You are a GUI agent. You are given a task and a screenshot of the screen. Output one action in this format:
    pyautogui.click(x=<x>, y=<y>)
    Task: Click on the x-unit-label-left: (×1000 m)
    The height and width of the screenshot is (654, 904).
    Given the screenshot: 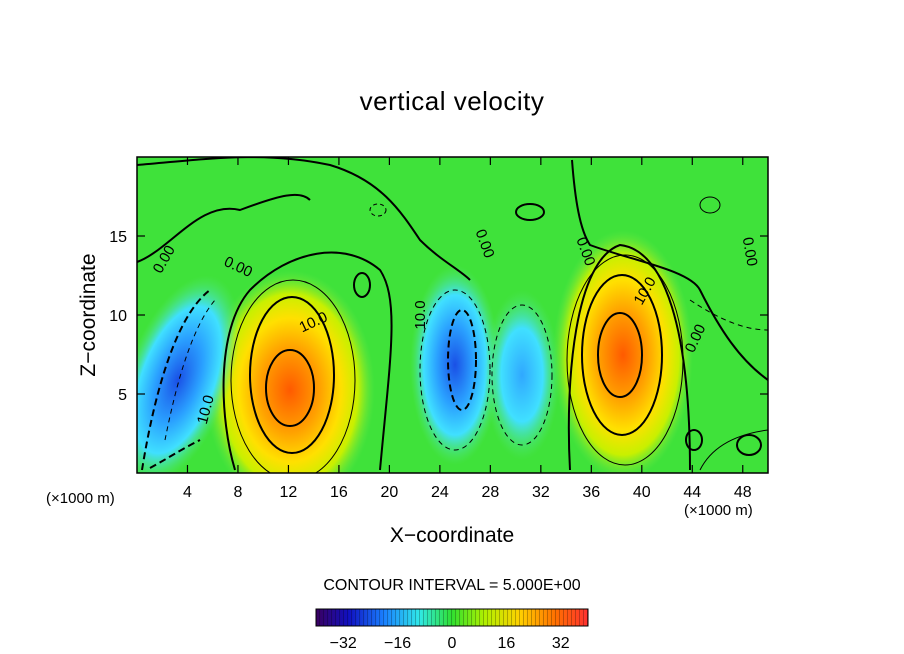 What is the action you would take?
    pyautogui.click(x=80, y=498)
    